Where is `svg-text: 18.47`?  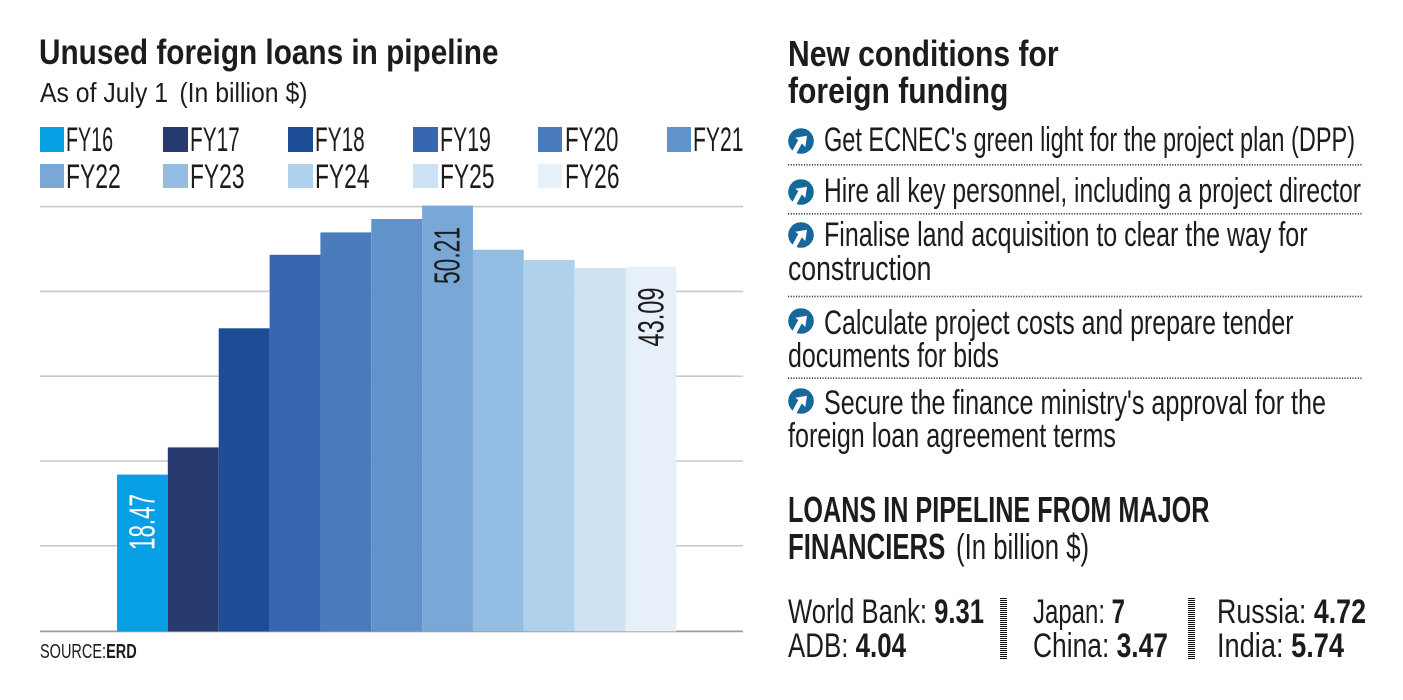
svg-text: 18.47 is located at coordinates (142, 522).